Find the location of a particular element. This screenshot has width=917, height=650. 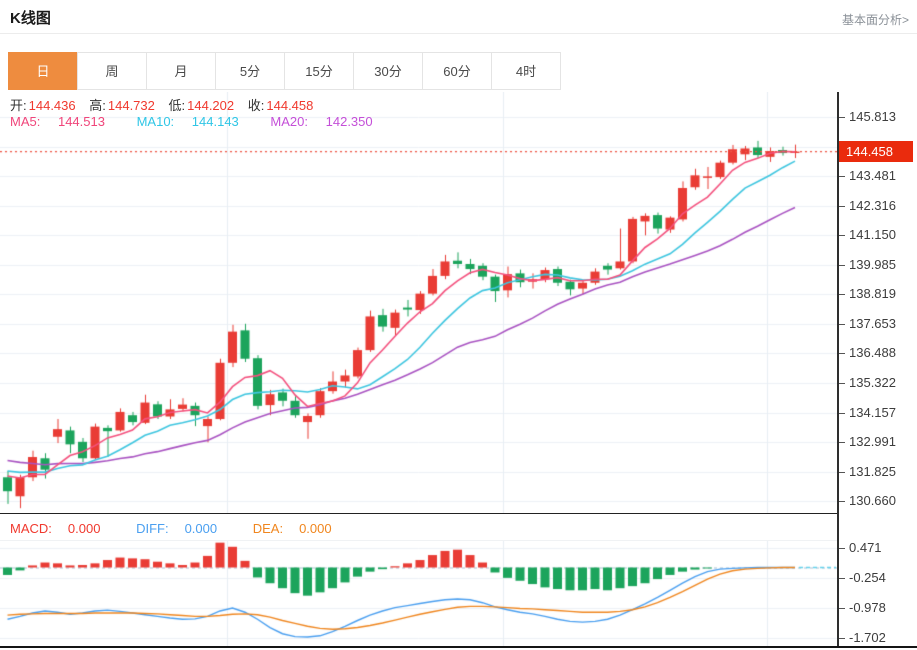

macd-chart-canvas is located at coordinates (418, 594).